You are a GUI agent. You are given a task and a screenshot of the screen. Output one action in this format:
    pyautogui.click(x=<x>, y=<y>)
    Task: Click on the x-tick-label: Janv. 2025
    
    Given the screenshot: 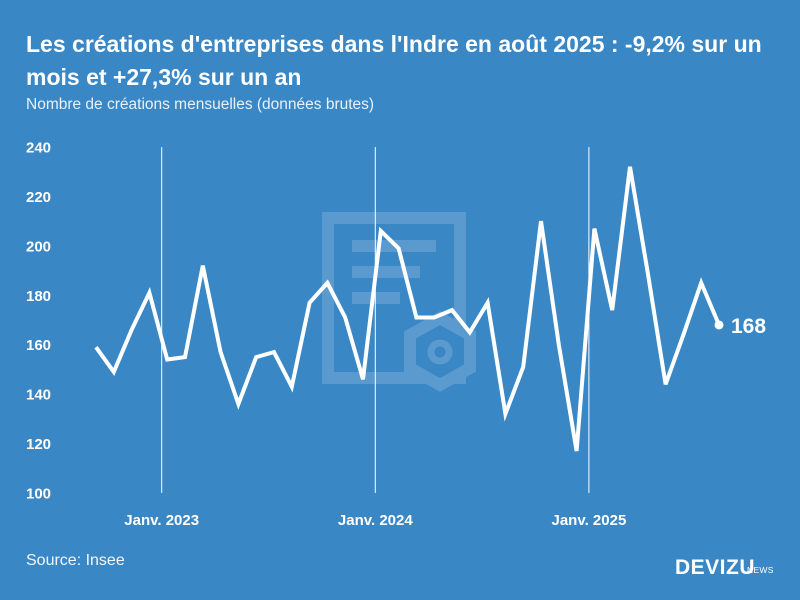 What is the action you would take?
    pyautogui.click(x=589, y=520)
    